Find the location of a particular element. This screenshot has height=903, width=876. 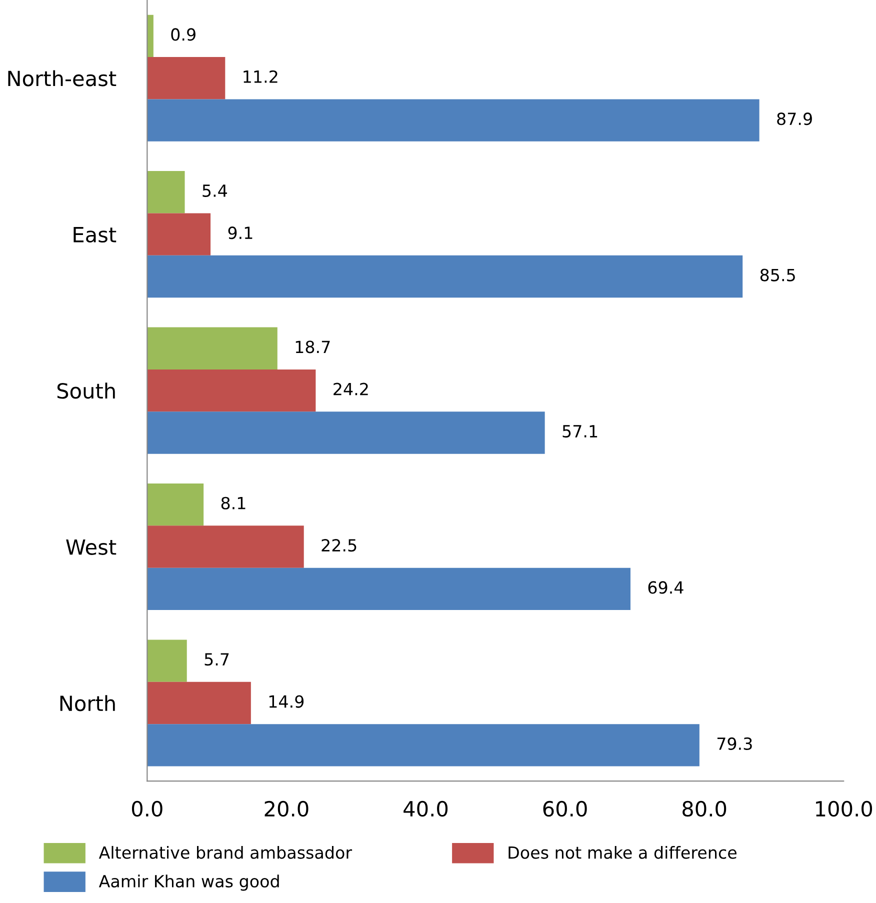

data-label: 18.7 is located at coordinates (313, 347).